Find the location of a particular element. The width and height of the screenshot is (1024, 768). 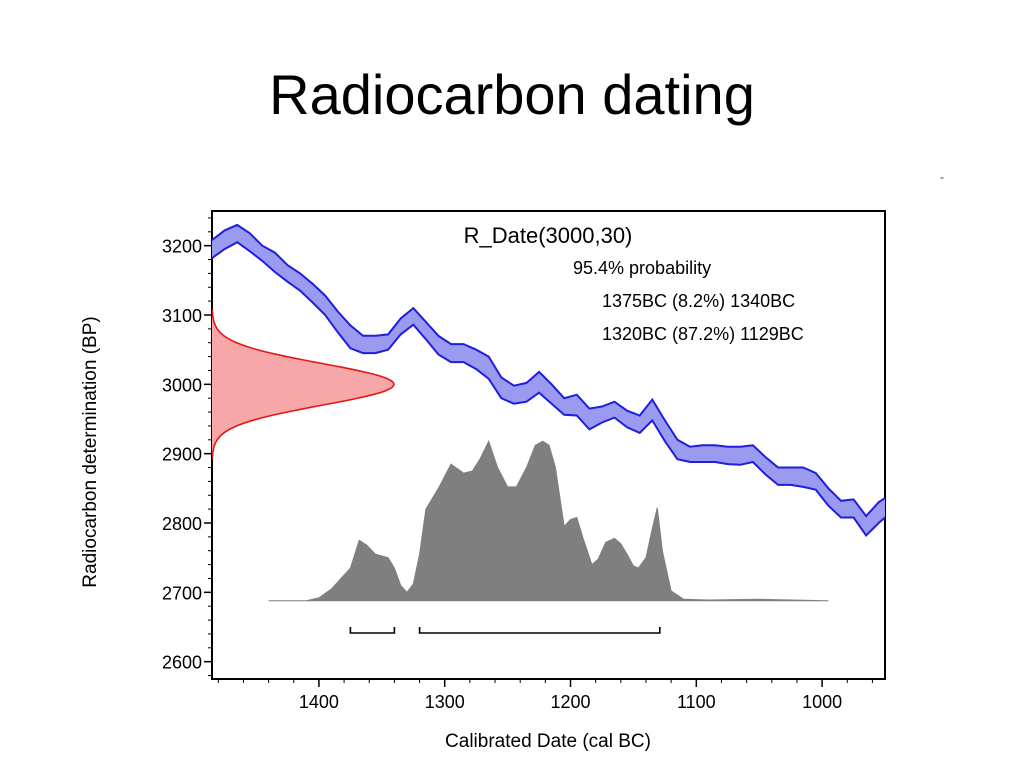

x-tick-label-1400: 1400 is located at coordinates (319, 702).